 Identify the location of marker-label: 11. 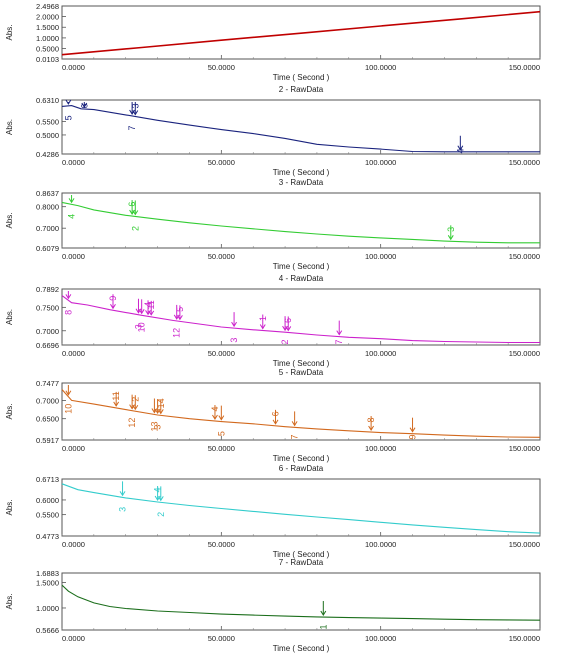
(151, 304).